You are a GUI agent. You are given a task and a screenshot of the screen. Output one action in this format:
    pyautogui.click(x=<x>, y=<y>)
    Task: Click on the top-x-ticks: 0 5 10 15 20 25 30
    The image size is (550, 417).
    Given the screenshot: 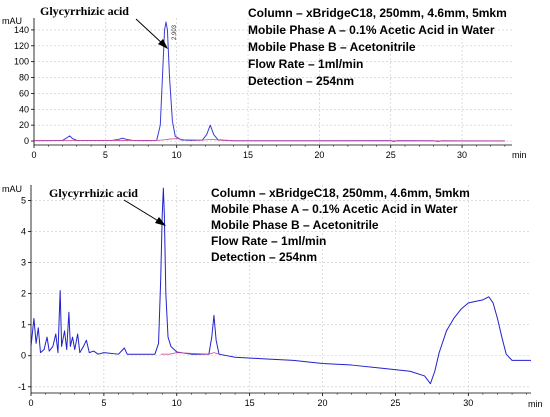 What is the action you would take?
    pyautogui.click(x=268, y=152)
    